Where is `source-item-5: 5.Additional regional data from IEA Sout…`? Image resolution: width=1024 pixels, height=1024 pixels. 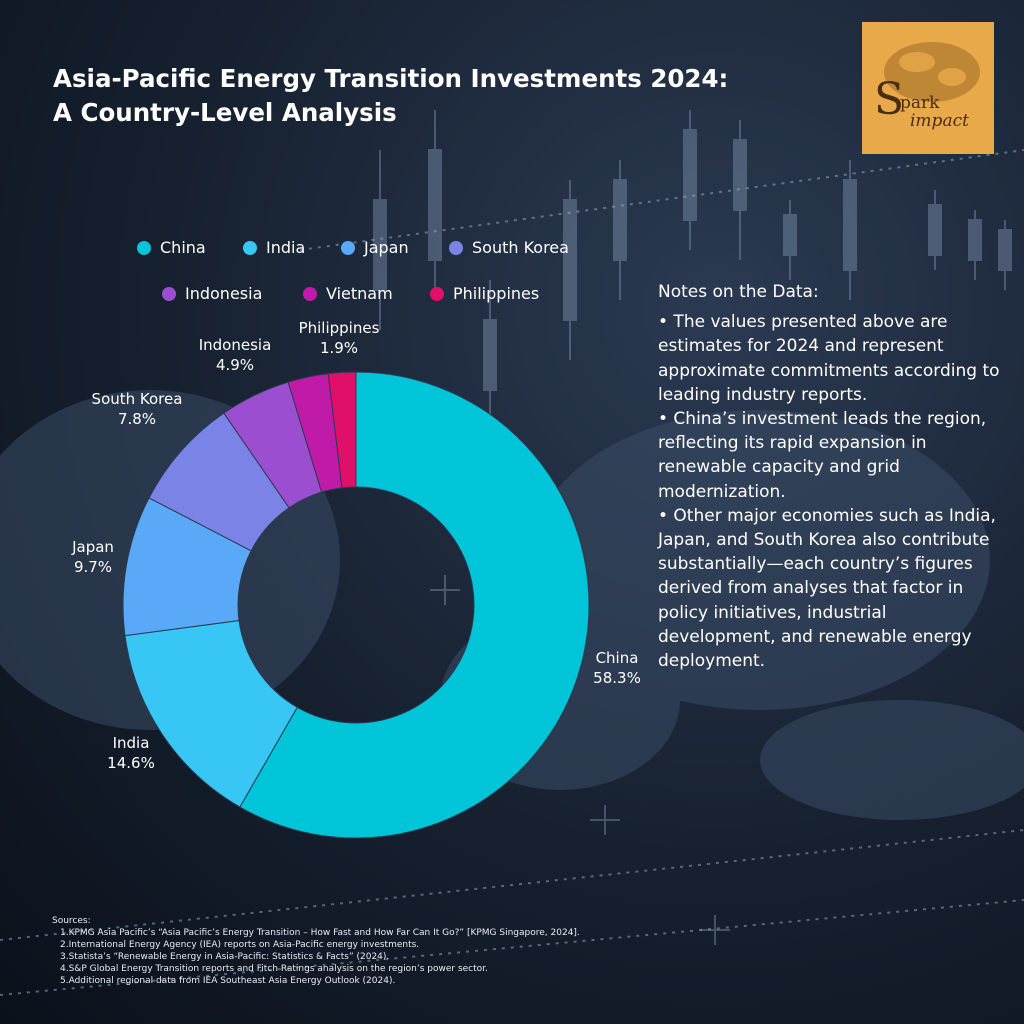
source-item-5: 5.Additional regional data from IEA Sout… is located at coordinates (228, 981).